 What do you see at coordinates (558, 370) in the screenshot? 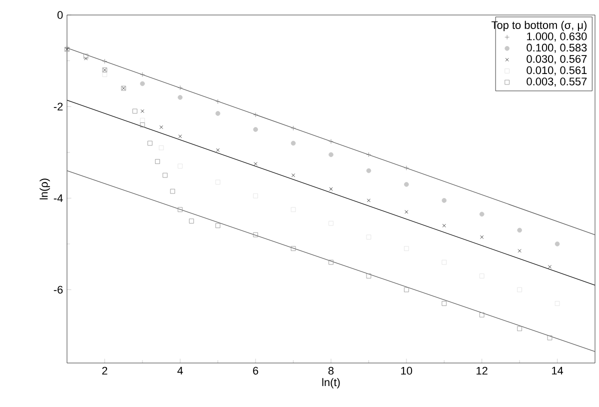
I see `x-tick-label: 14` at bounding box center [558, 370].